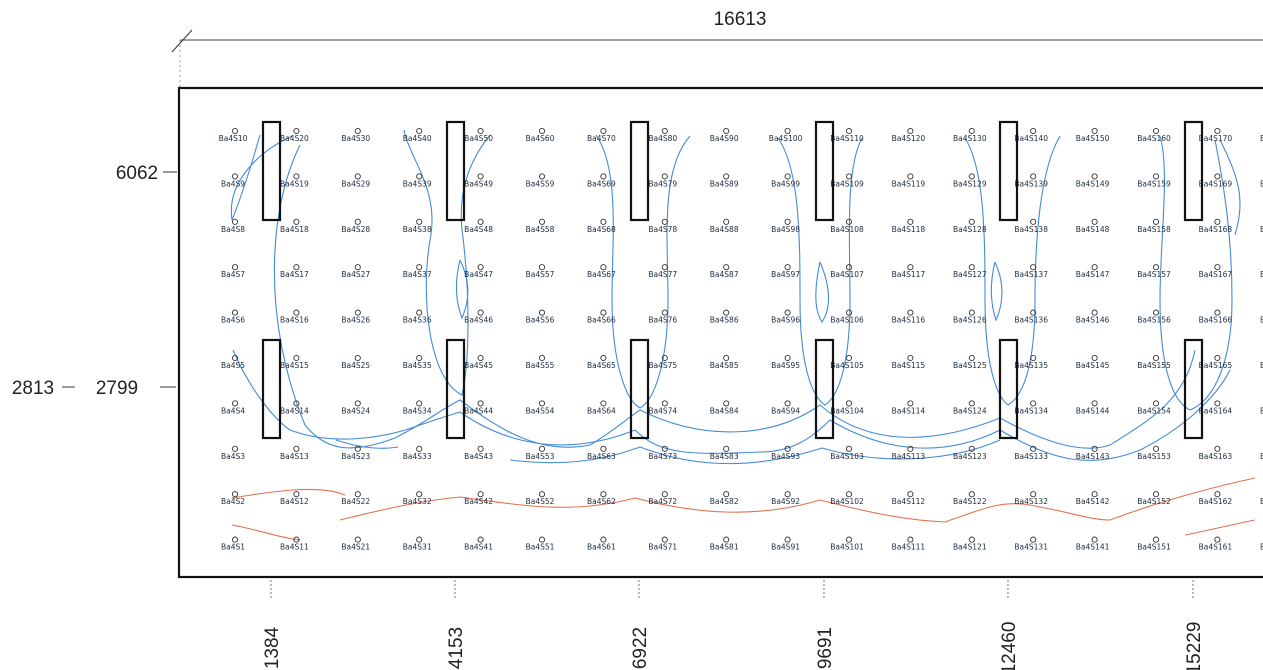 This screenshot has width=1263, height=670. What do you see at coordinates (1154, 547) in the screenshot?
I see `sensor-label: Ba4S151` at bounding box center [1154, 547].